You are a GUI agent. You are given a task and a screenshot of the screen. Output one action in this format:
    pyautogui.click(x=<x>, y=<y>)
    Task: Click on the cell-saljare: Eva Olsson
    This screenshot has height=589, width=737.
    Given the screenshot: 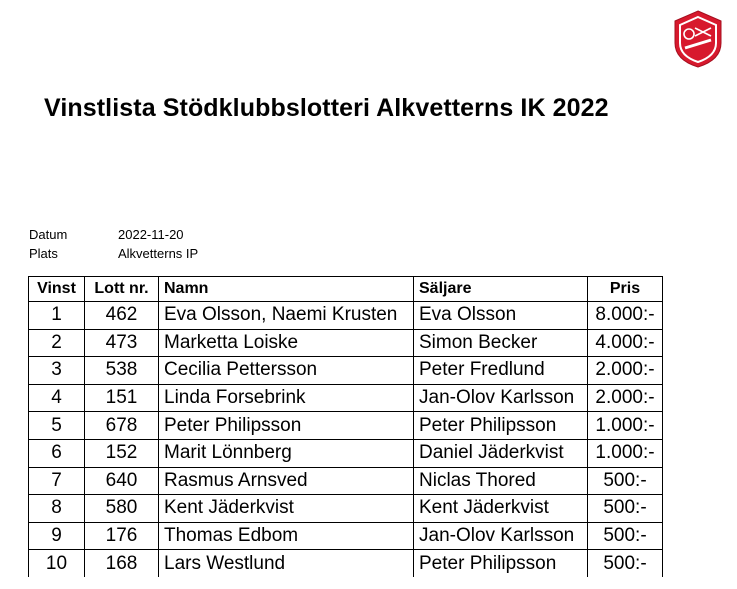 What is the action you would take?
    pyautogui.click(x=500, y=315)
    